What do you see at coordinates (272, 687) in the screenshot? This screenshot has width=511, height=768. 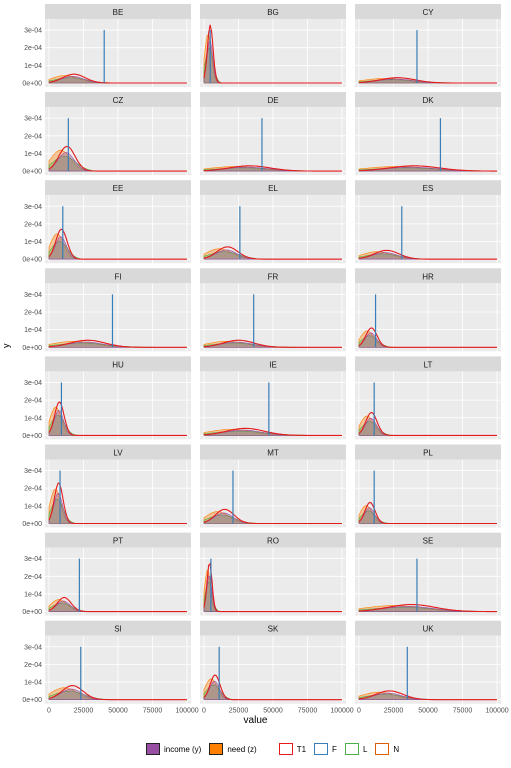 I see `density-t1-sk` at bounding box center [272, 687].